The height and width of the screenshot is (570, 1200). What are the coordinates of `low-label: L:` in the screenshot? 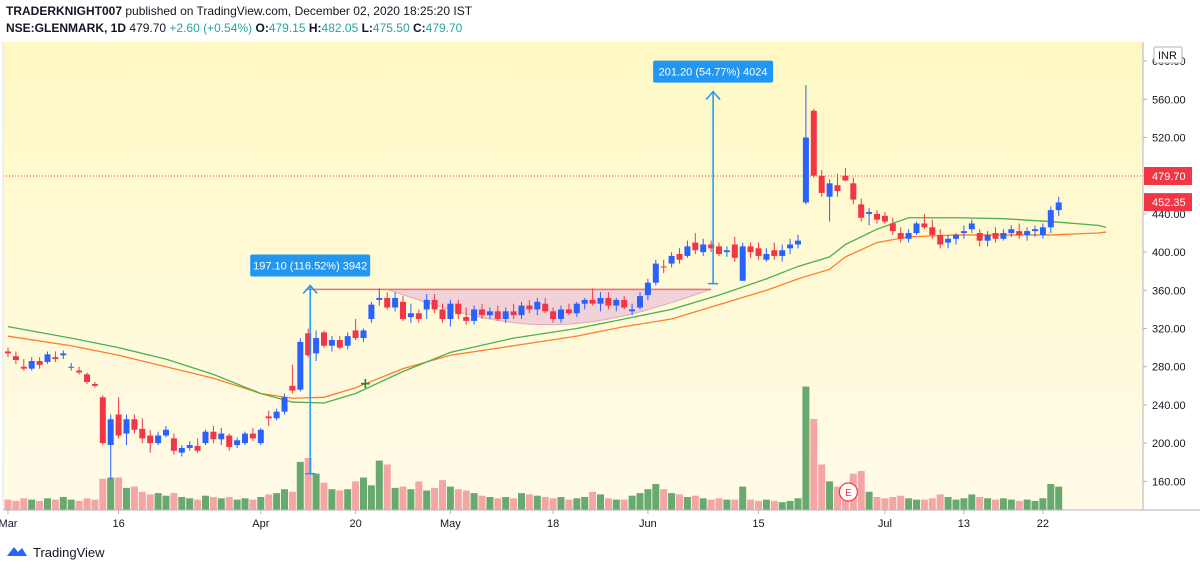 It's located at (367, 28).